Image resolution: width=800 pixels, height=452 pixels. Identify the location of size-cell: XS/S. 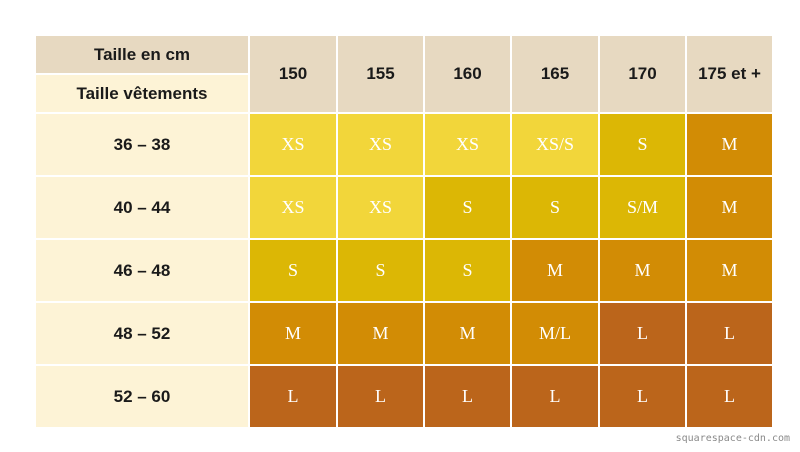
(555, 144).